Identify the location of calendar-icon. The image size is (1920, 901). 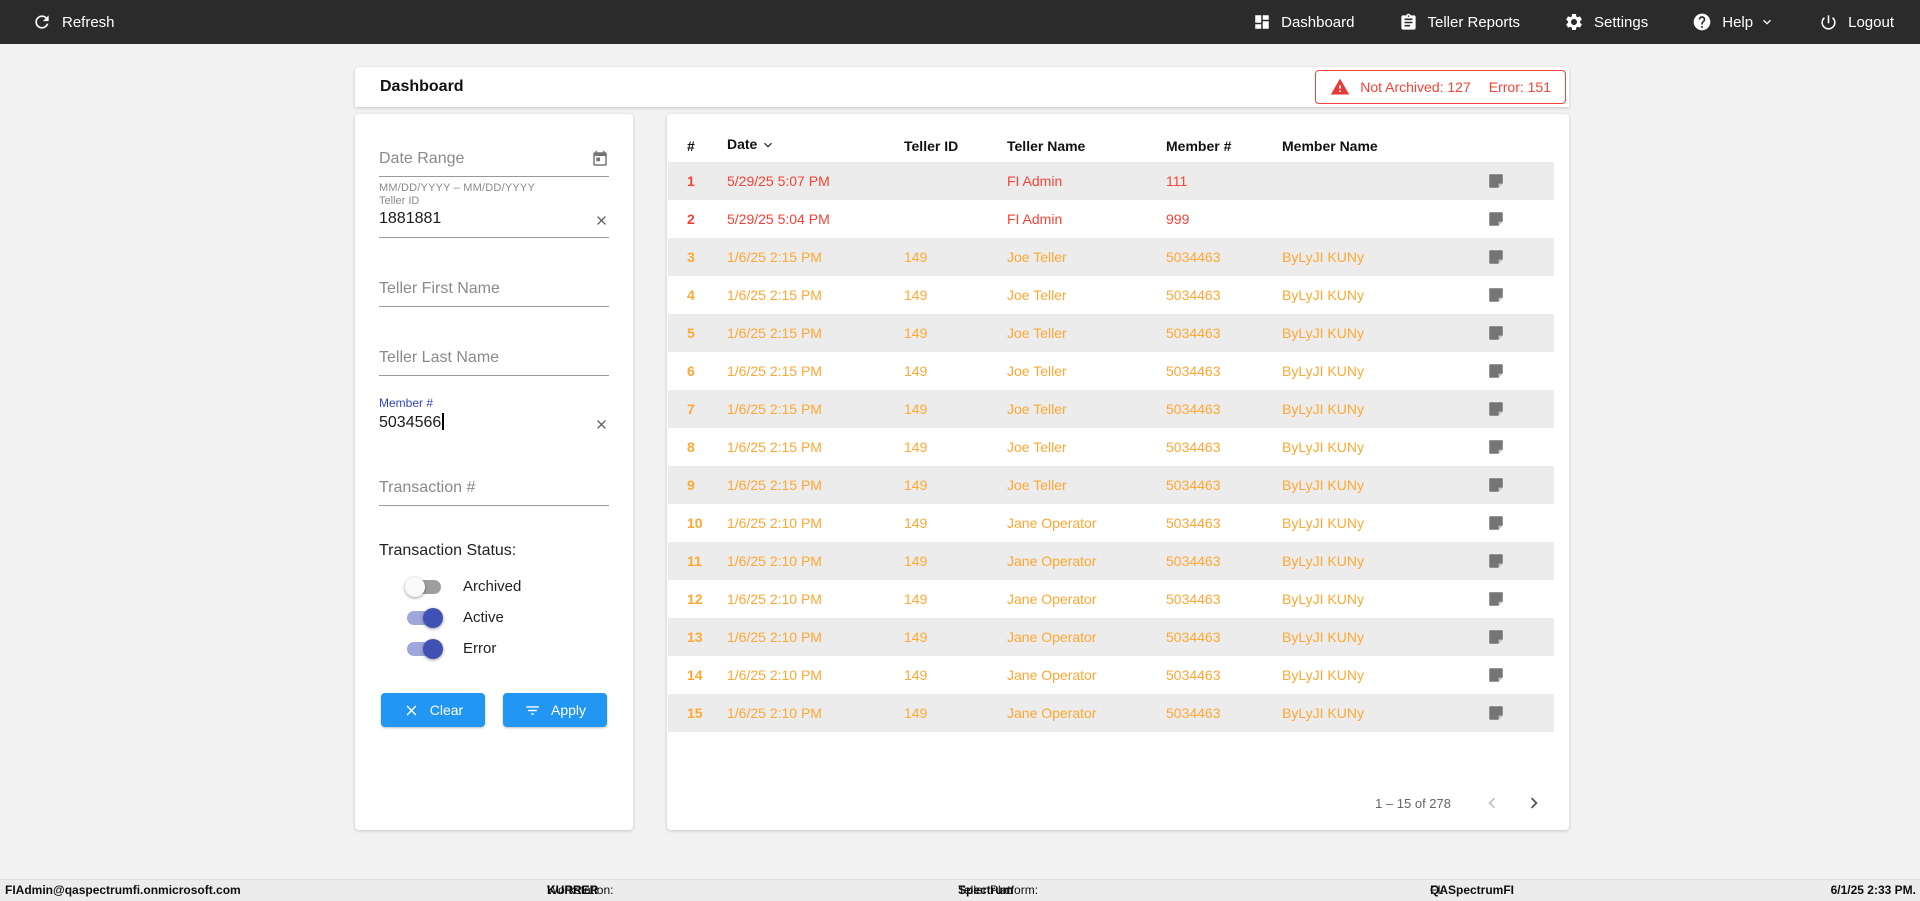
(600, 159).